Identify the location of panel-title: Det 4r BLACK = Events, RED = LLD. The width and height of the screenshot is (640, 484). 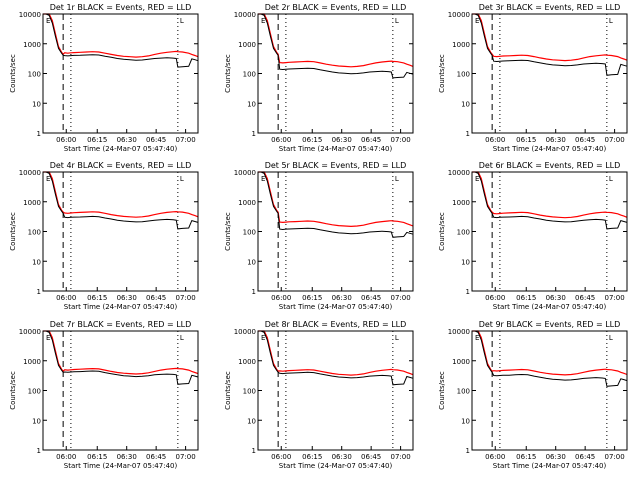
(121, 165).